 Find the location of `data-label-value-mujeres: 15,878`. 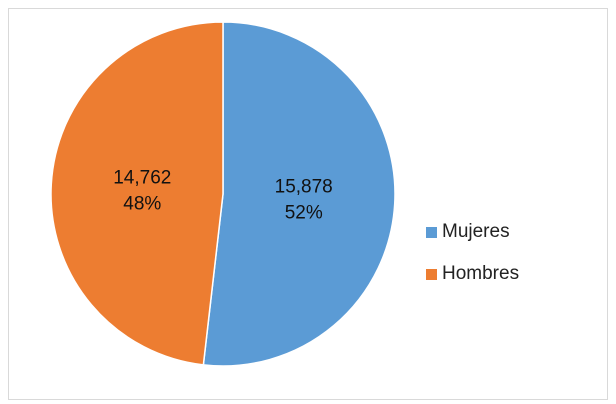

data-label-value-mujeres: 15,878 is located at coordinates (304, 187).